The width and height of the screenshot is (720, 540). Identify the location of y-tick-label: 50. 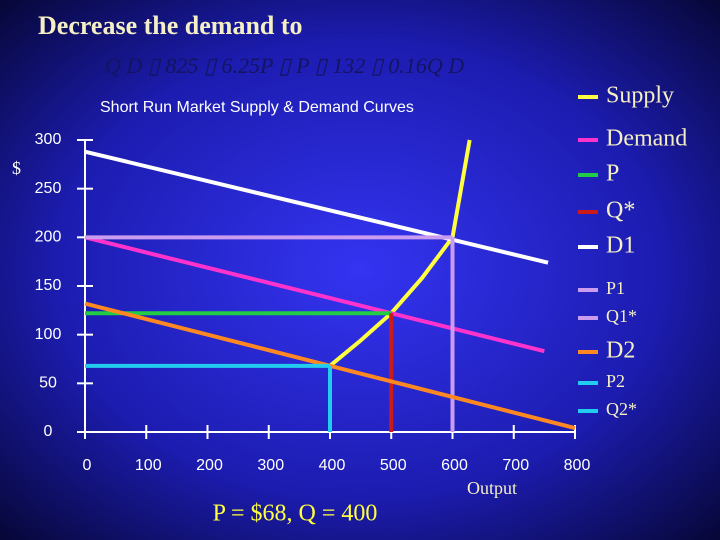
(48, 383).